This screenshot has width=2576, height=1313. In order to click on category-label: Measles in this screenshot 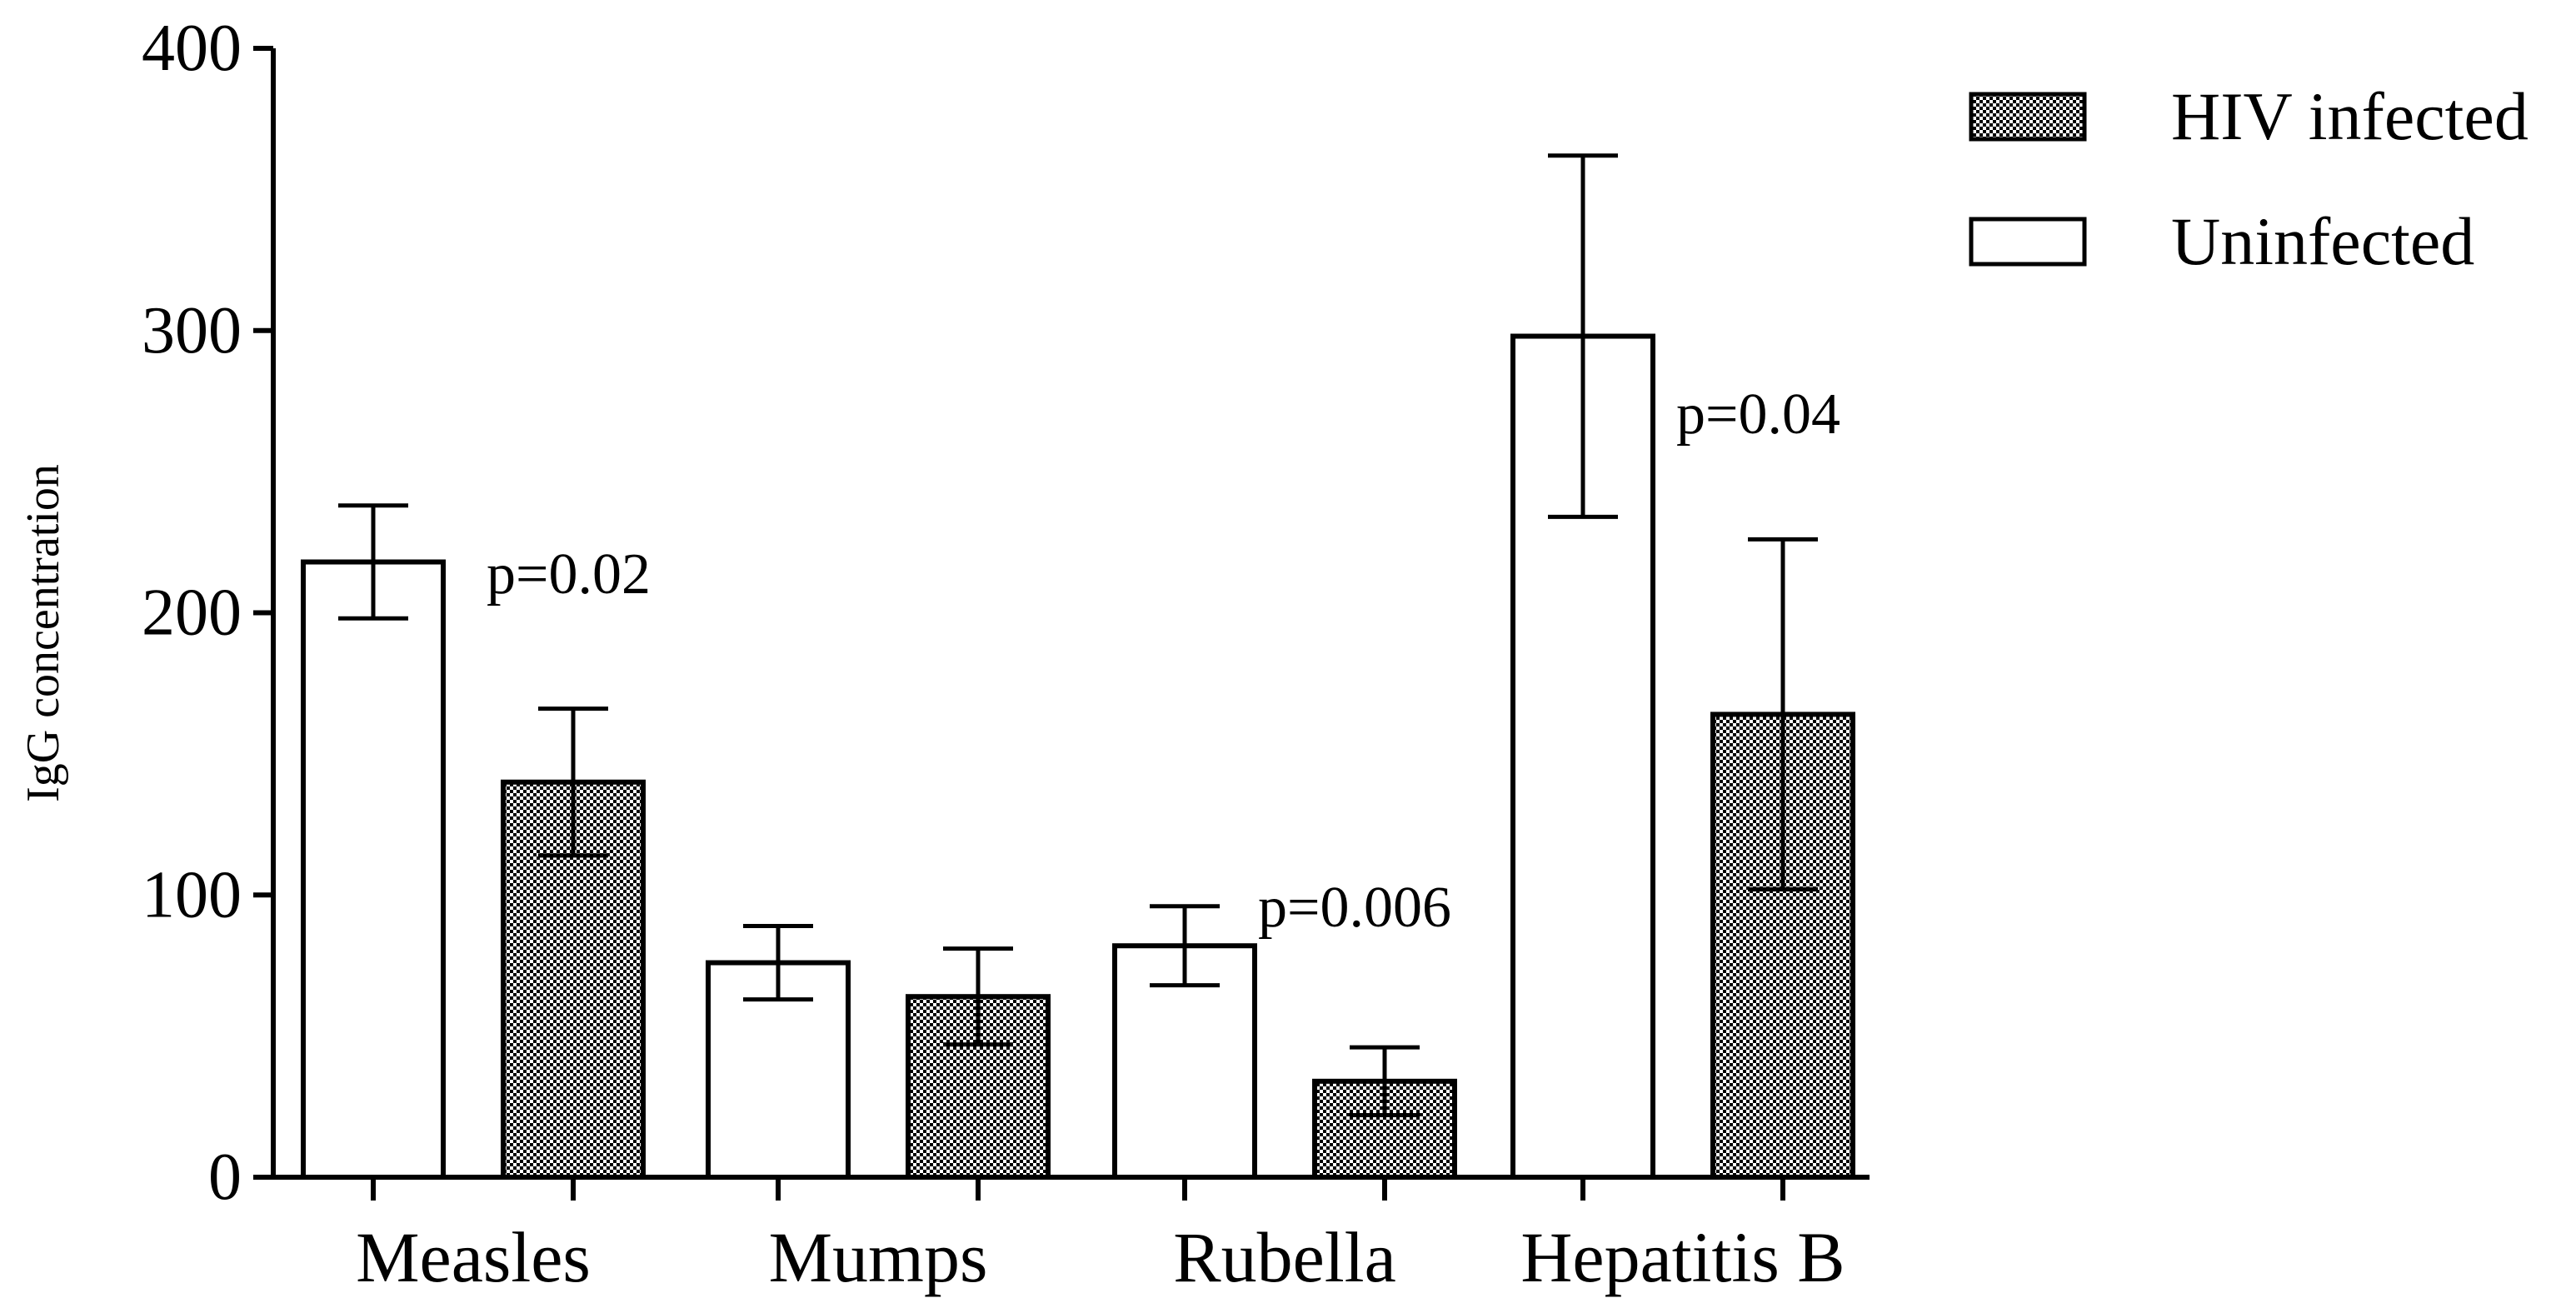, I will do `click(473, 1257)`.